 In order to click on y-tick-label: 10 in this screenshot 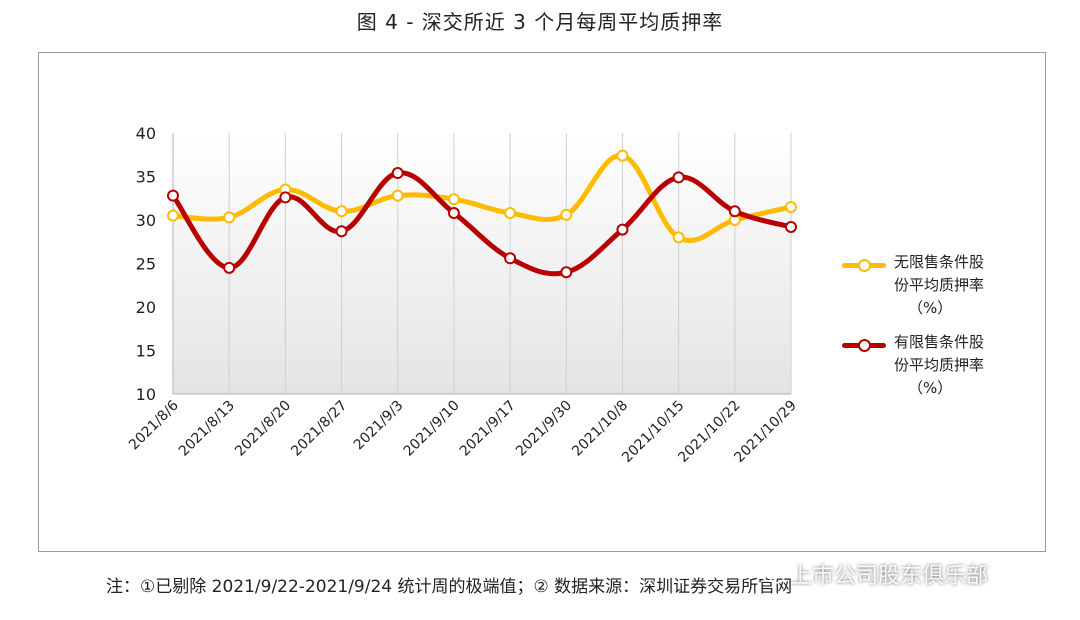, I will do `click(146, 394)`.